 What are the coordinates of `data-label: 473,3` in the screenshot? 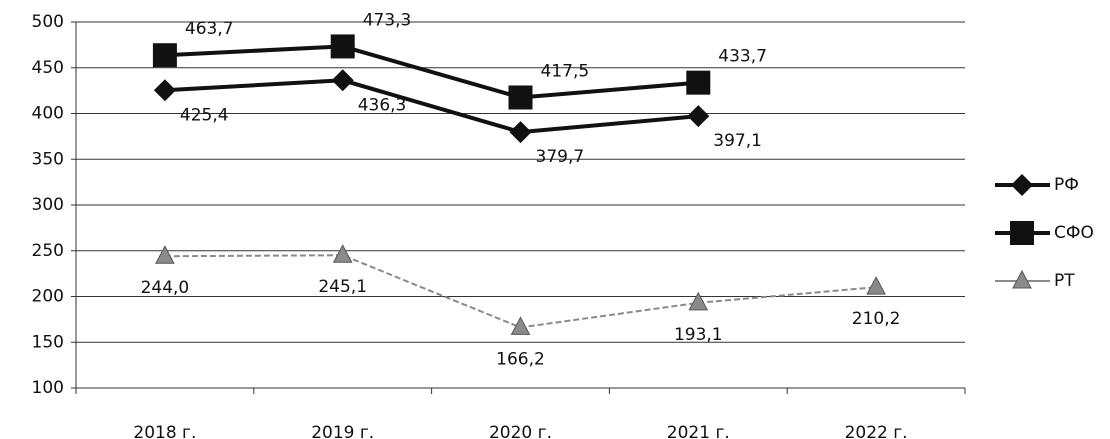 It's located at (387, 20).